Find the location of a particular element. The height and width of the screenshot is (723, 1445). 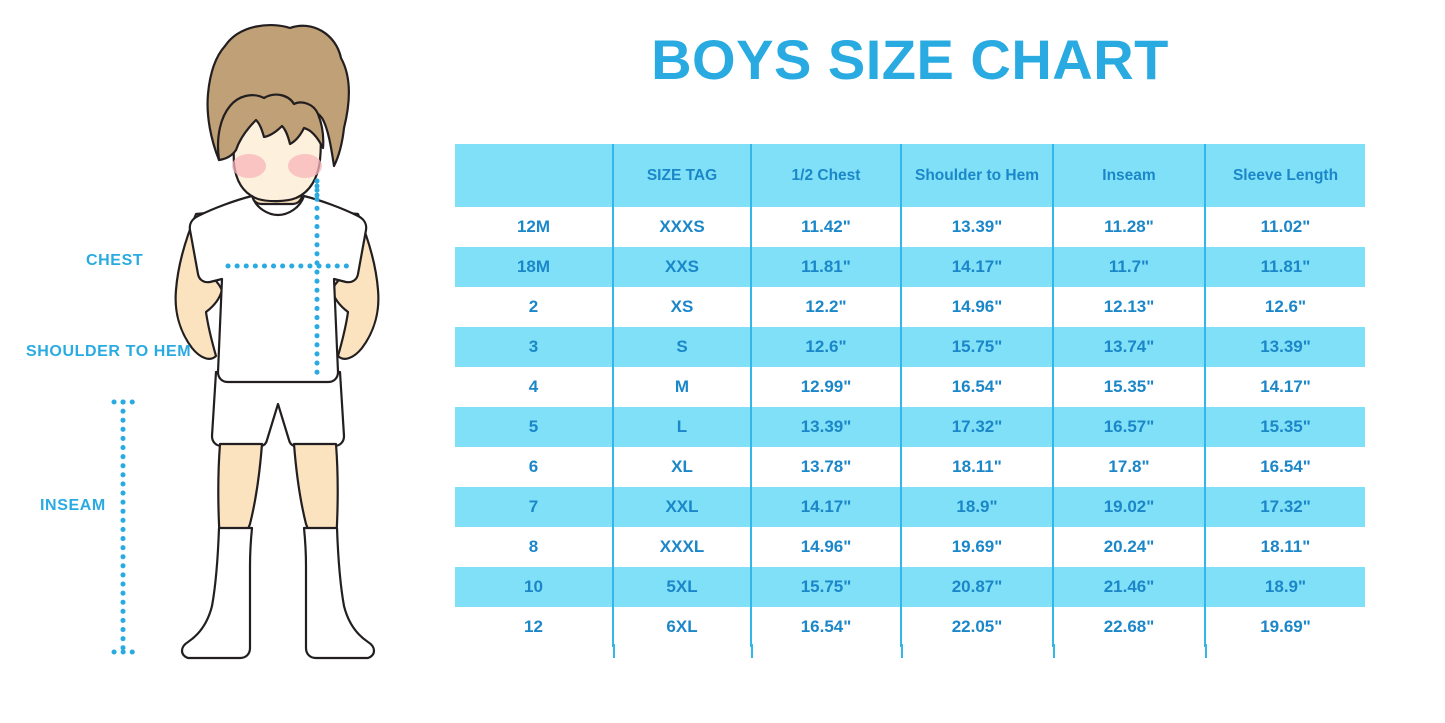

table-header-cell-inseam: Inseam is located at coordinates (1128, 175).